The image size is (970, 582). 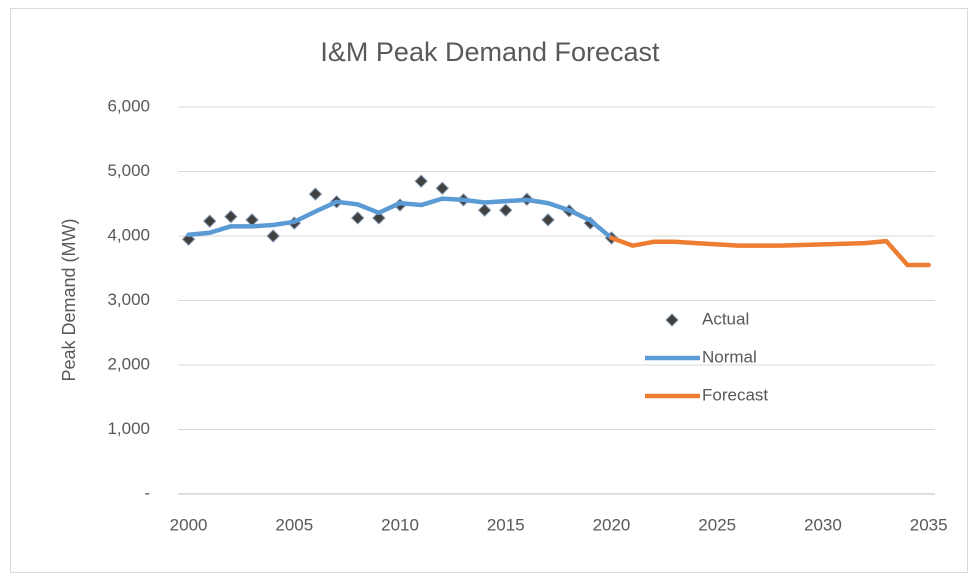 What do you see at coordinates (128, 105) in the screenshot?
I see `y-tick-label: 6,000` at bounding box center [128, 105].